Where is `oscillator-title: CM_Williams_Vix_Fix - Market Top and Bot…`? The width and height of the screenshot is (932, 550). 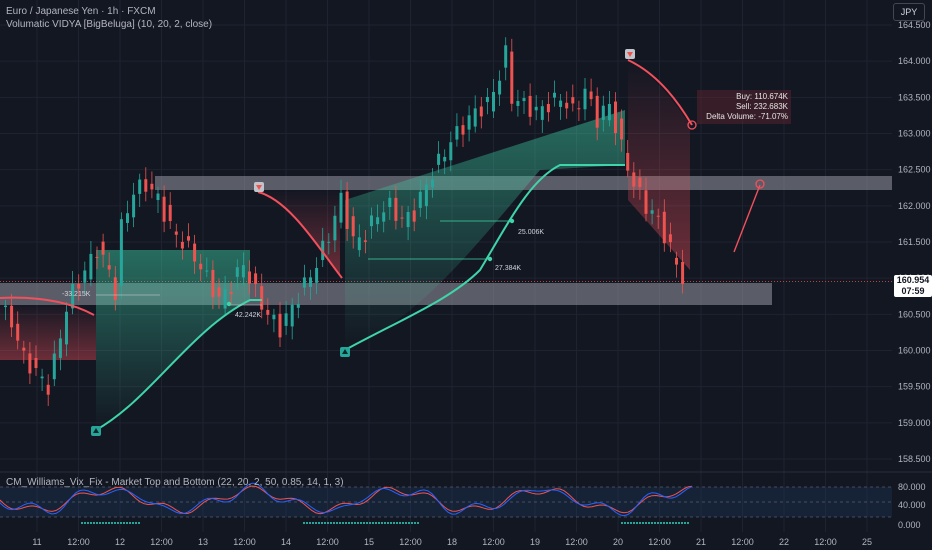 oscillator-title: CM_Williams_Vix_Fix - Market Top and Bot… is located at coordinates (175, 482).